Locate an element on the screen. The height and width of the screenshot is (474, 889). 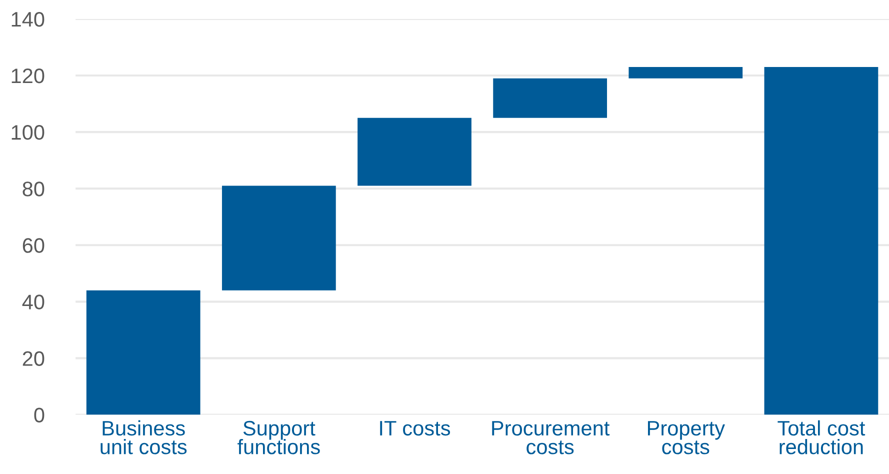
x-tick-label: Procurement costs is located at coordinates (551, 437).